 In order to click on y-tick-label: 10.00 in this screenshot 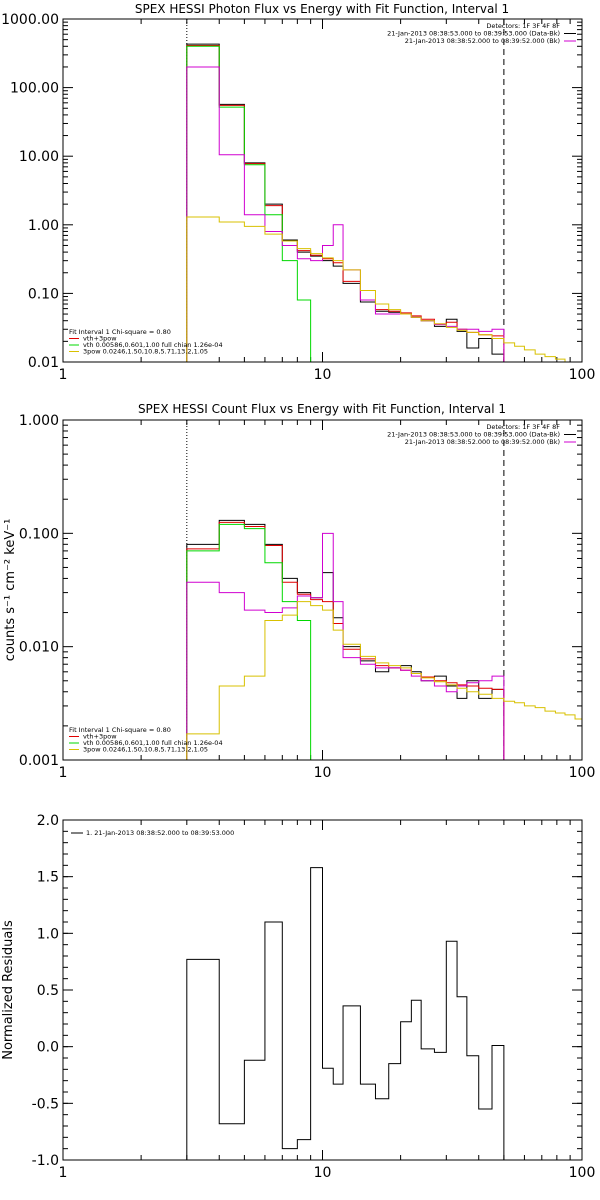, I will do `click(39, 157)`.